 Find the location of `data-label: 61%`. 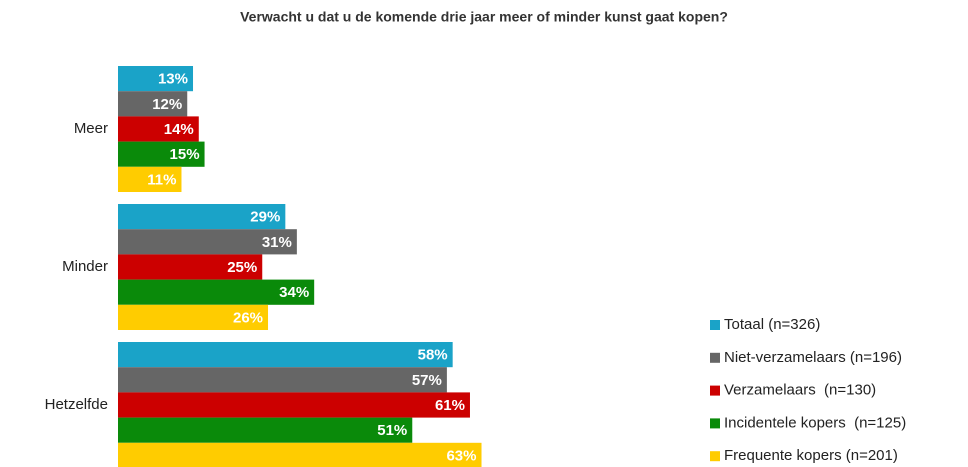

data-label: 61% is located at coordinates (450, 405).